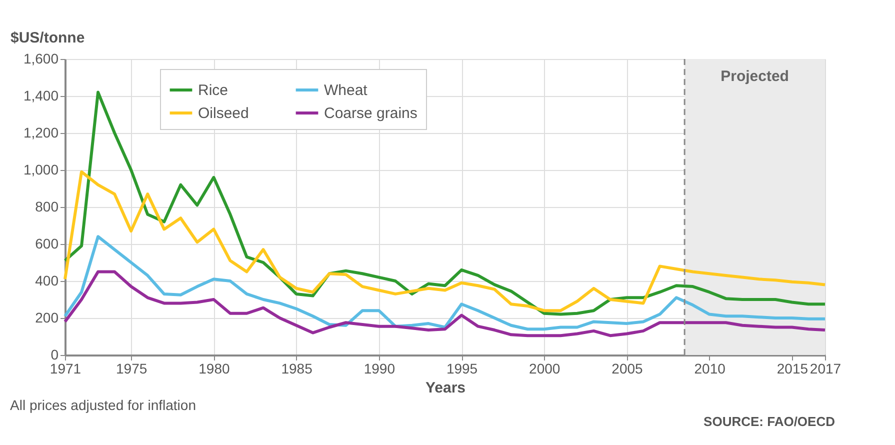 This screenshot has width=895, height=445. Describe the element at coordinates (41, 96) in the screenshot. I see `y-tick-label: 1,400` at that location.